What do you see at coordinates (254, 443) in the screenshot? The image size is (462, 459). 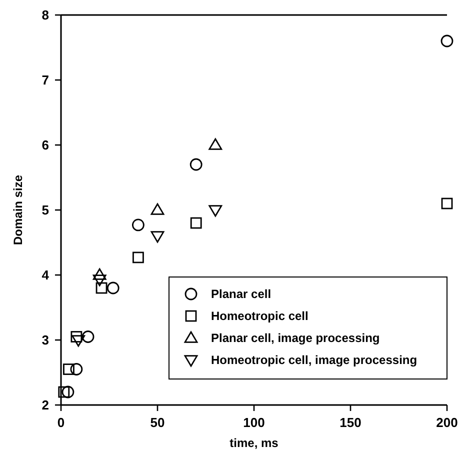 I see `x-axis-title: time, ms` at bounding box center [254, 443].